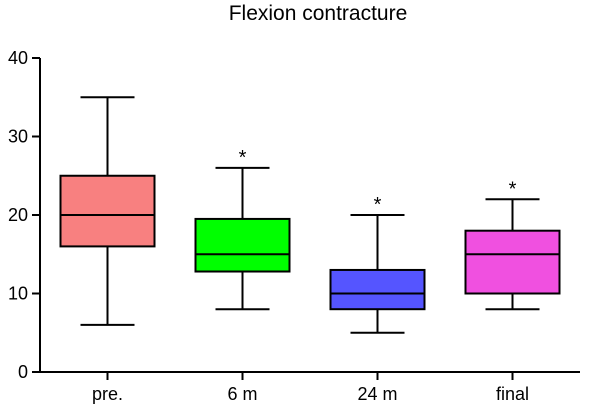  I want to click on box-final: *, so click(512, 244).